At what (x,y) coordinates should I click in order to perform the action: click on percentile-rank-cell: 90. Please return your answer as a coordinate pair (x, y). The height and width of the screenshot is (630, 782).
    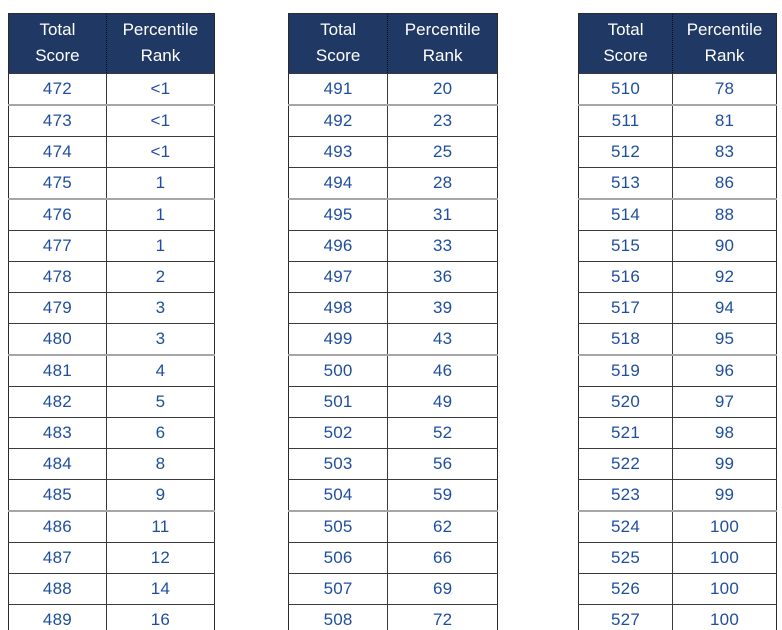
    Looking at the image, I should click on (724, 246).